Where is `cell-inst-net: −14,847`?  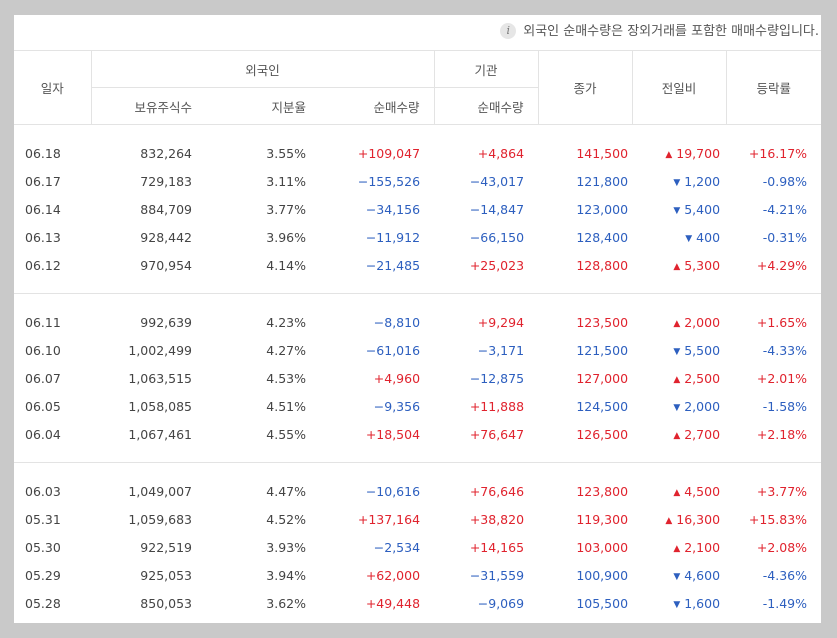 cell-inst-net: −14,847 is located at coordinates (497, 209).